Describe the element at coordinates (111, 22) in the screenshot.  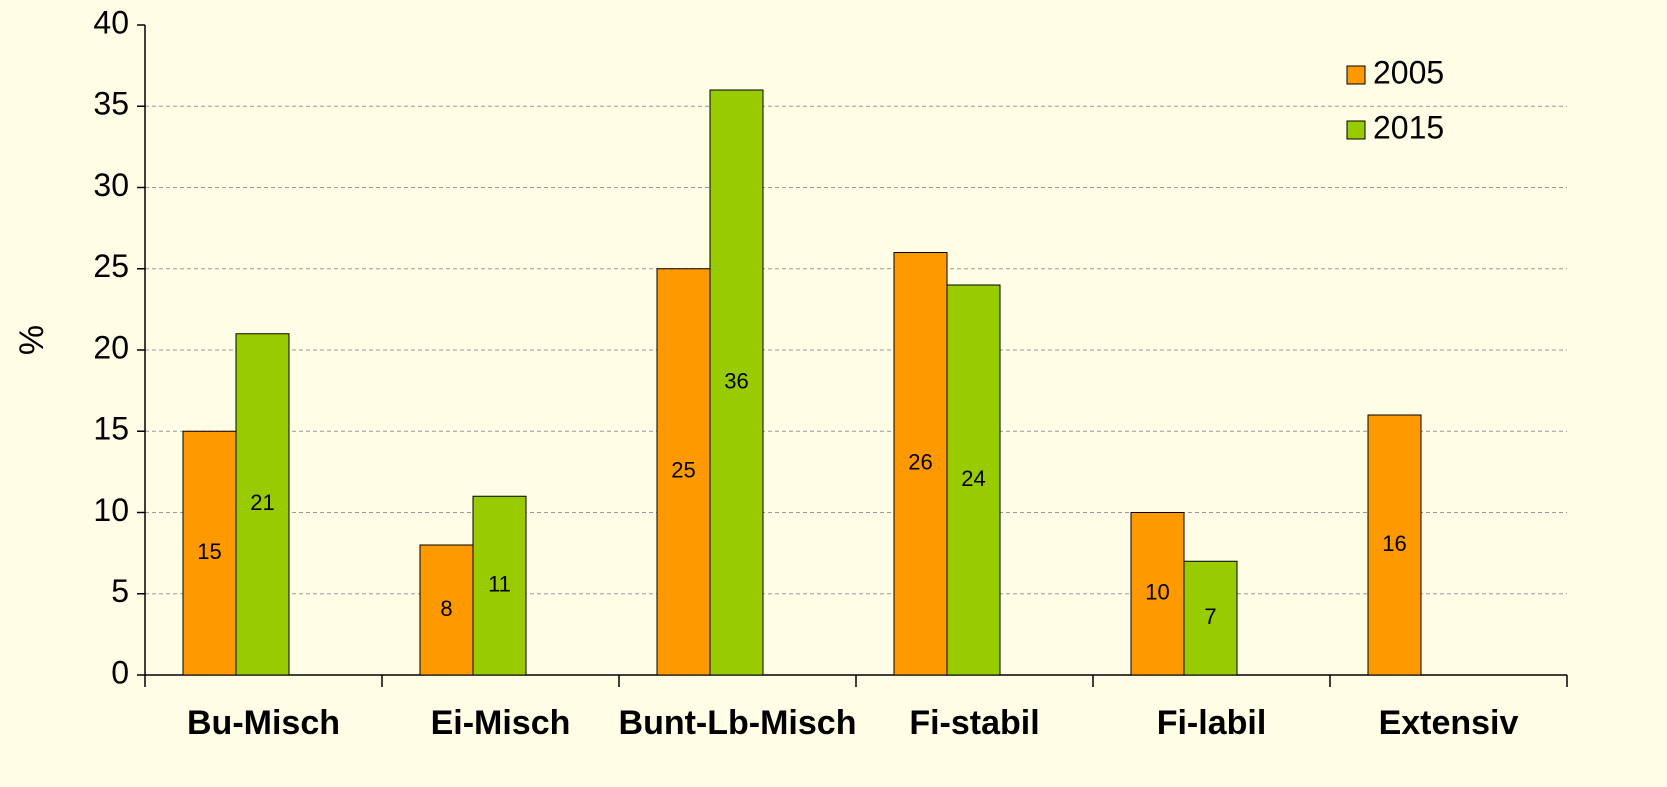
I see `y-tick-label: 40` at that location.